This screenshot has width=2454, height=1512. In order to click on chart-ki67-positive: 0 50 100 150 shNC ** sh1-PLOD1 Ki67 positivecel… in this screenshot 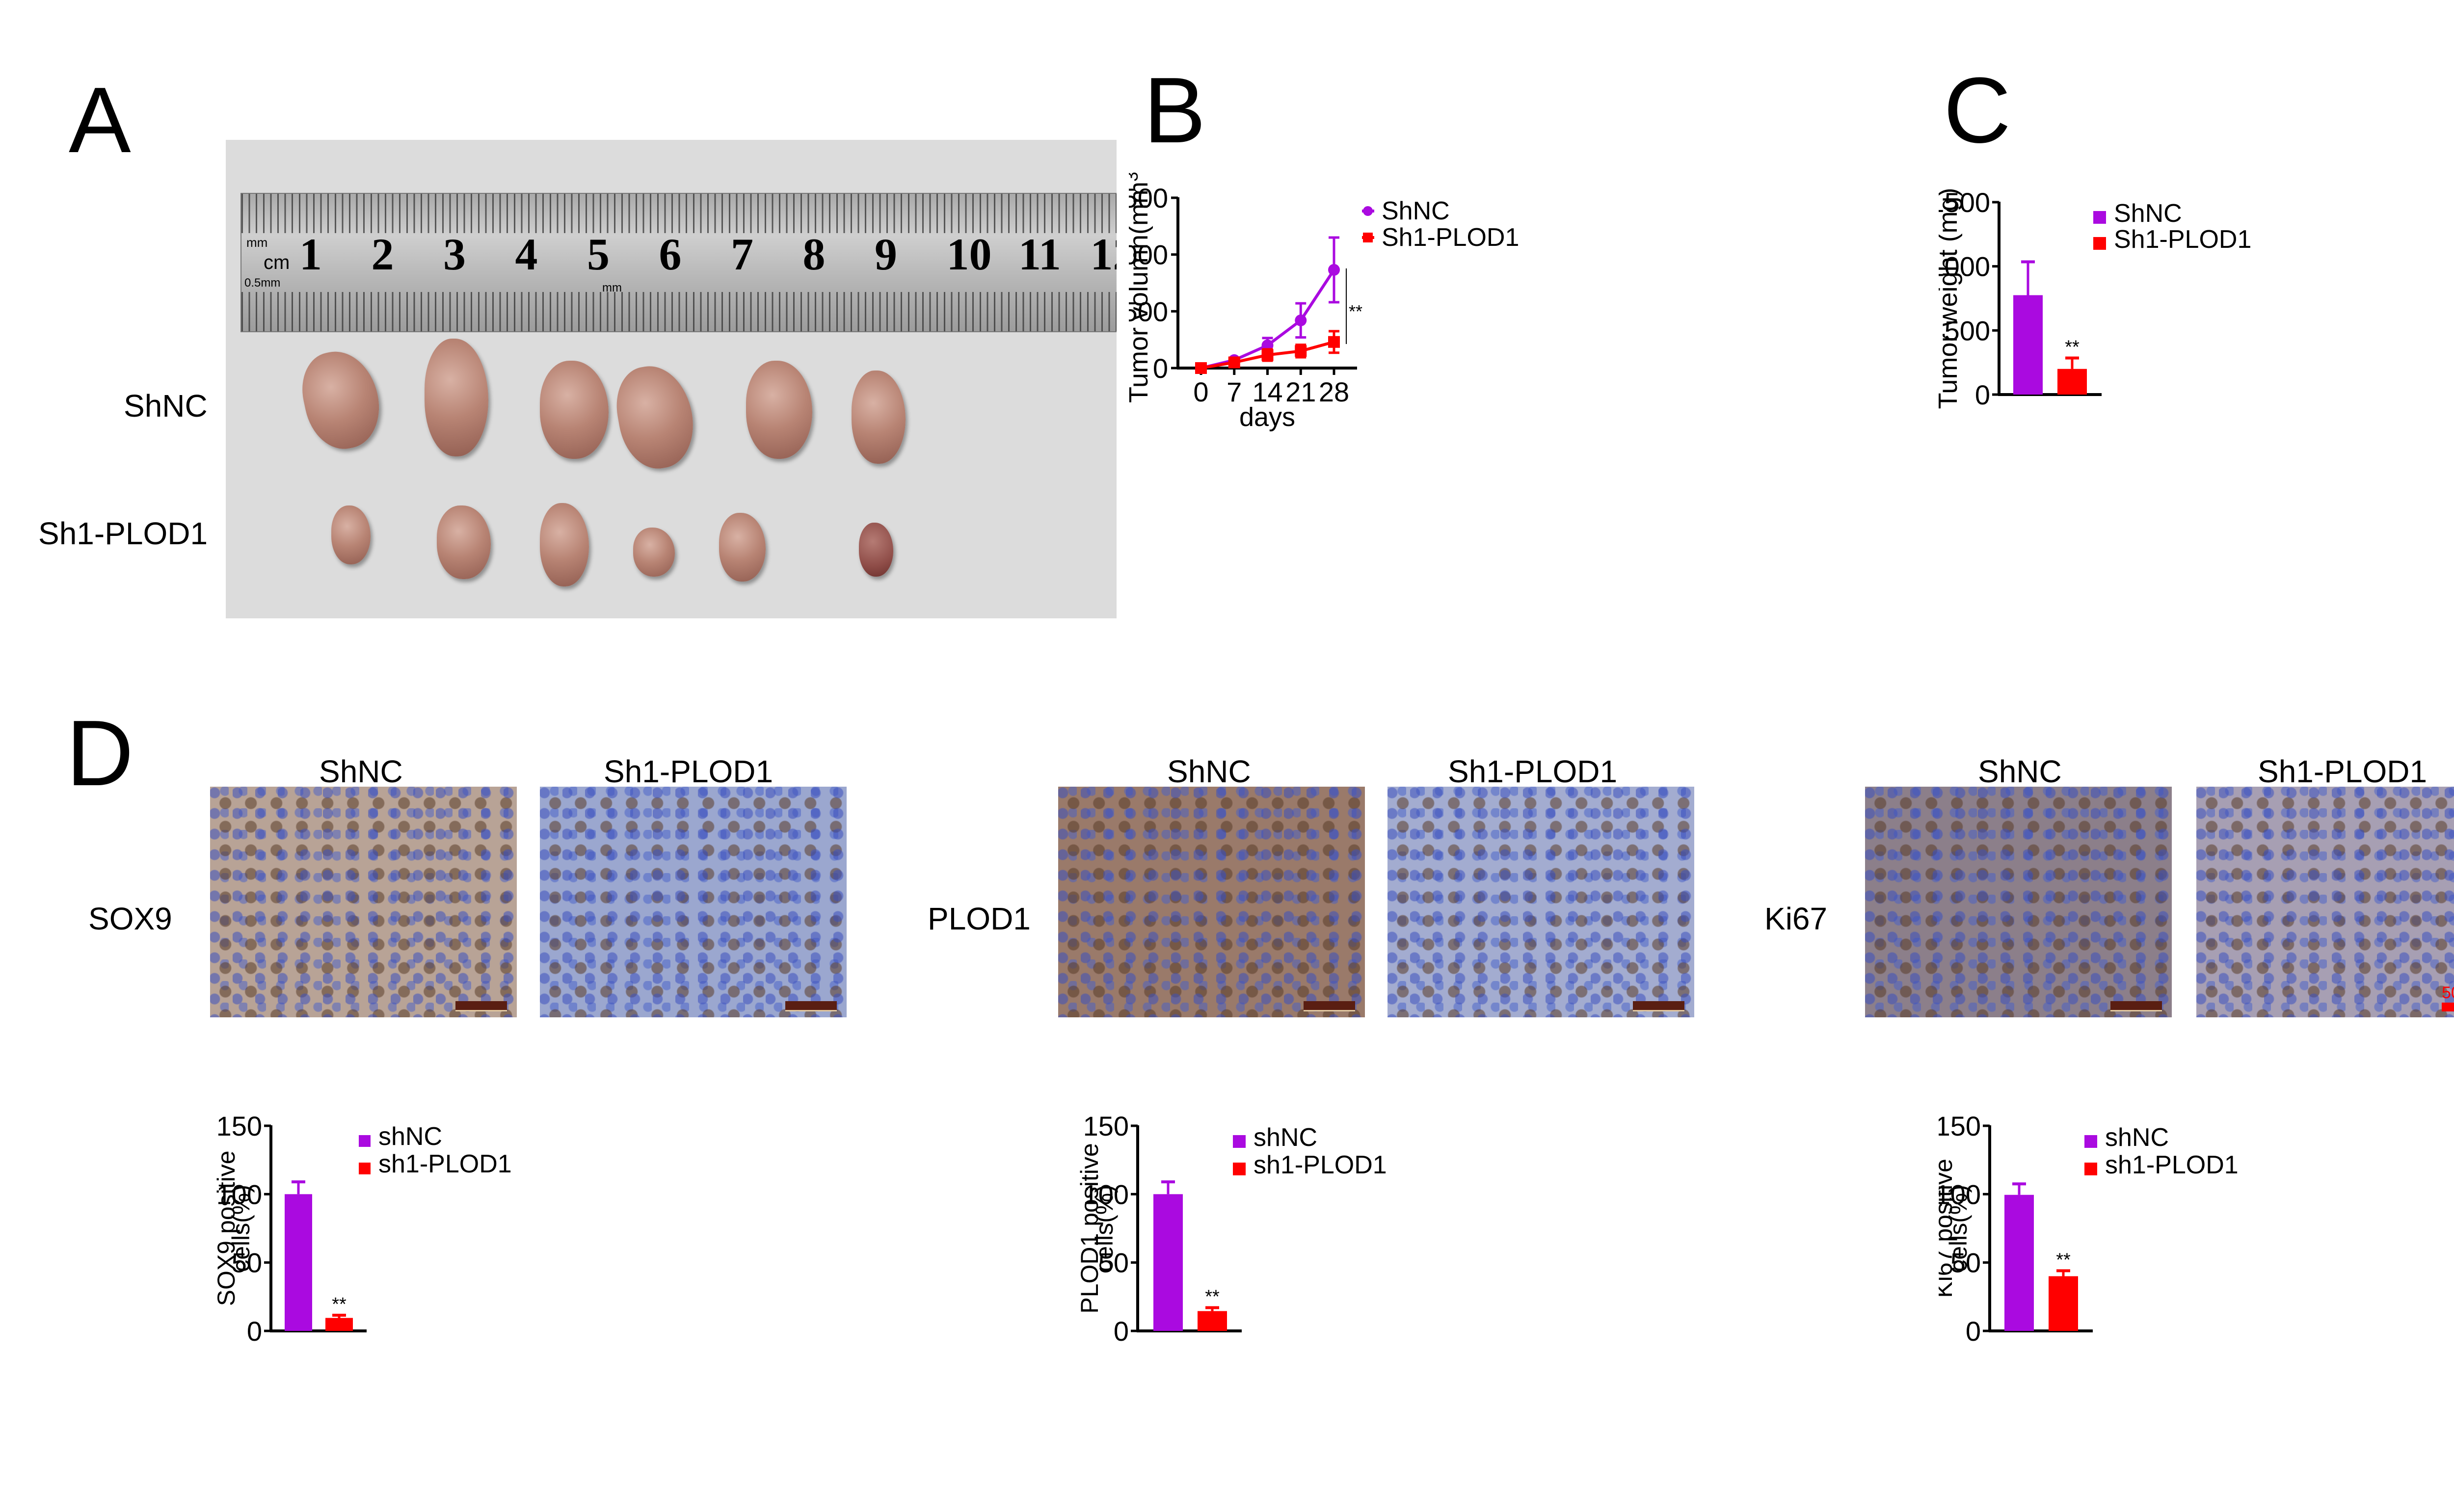, I will do `click(2089, 1229)`.